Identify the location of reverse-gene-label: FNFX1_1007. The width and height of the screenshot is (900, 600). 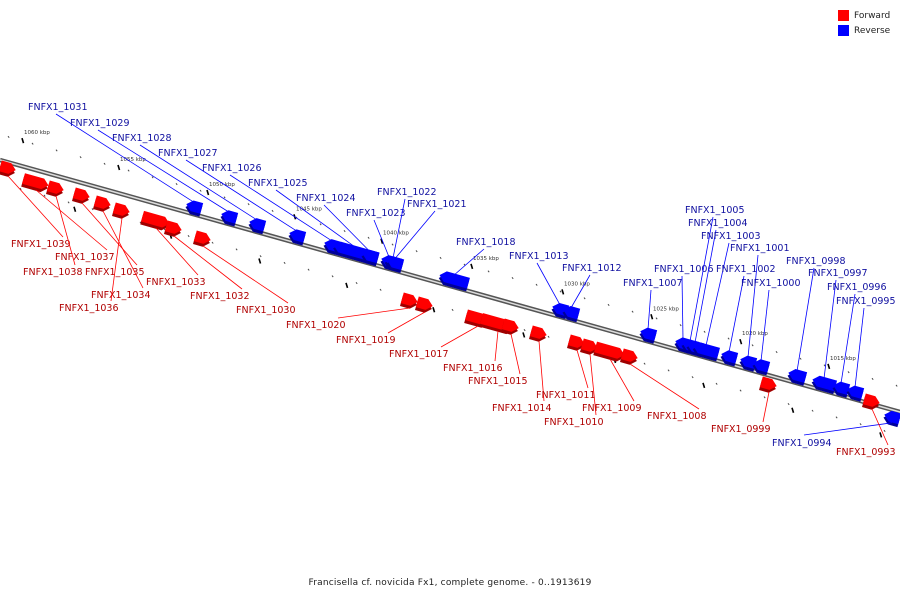
(653, 283).